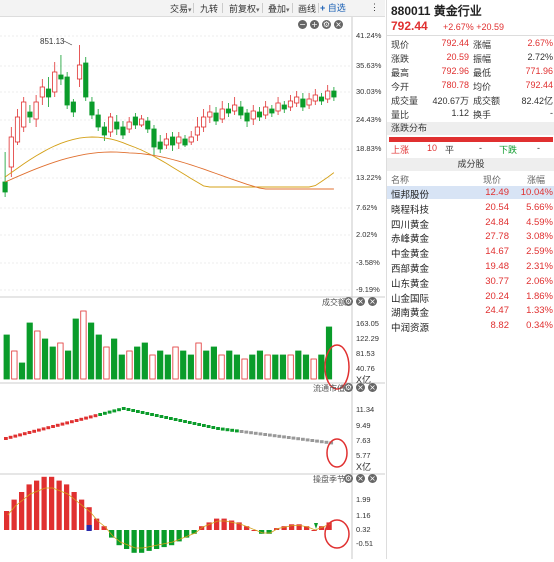  I want to click on high-marker, so click(68, 43).